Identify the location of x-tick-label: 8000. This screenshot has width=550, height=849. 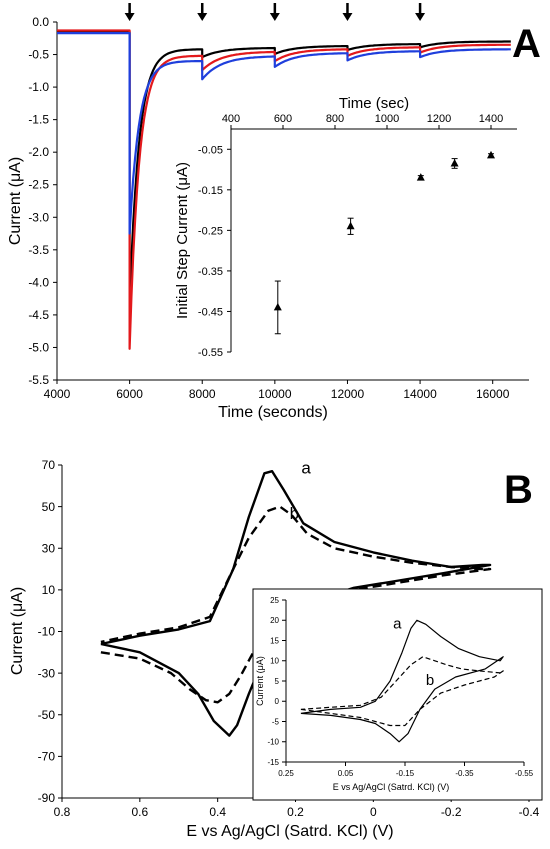
(202, 394).